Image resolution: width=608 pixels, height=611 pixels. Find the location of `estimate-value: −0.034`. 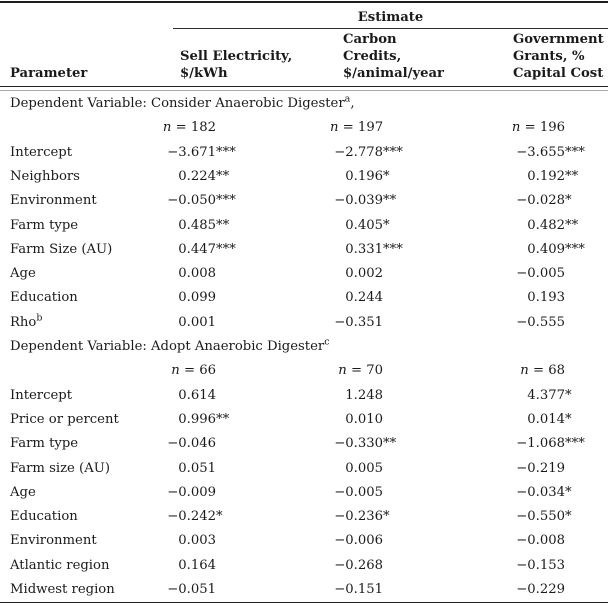

estimate-value: −0.034 is located at coordinates (540, 492).